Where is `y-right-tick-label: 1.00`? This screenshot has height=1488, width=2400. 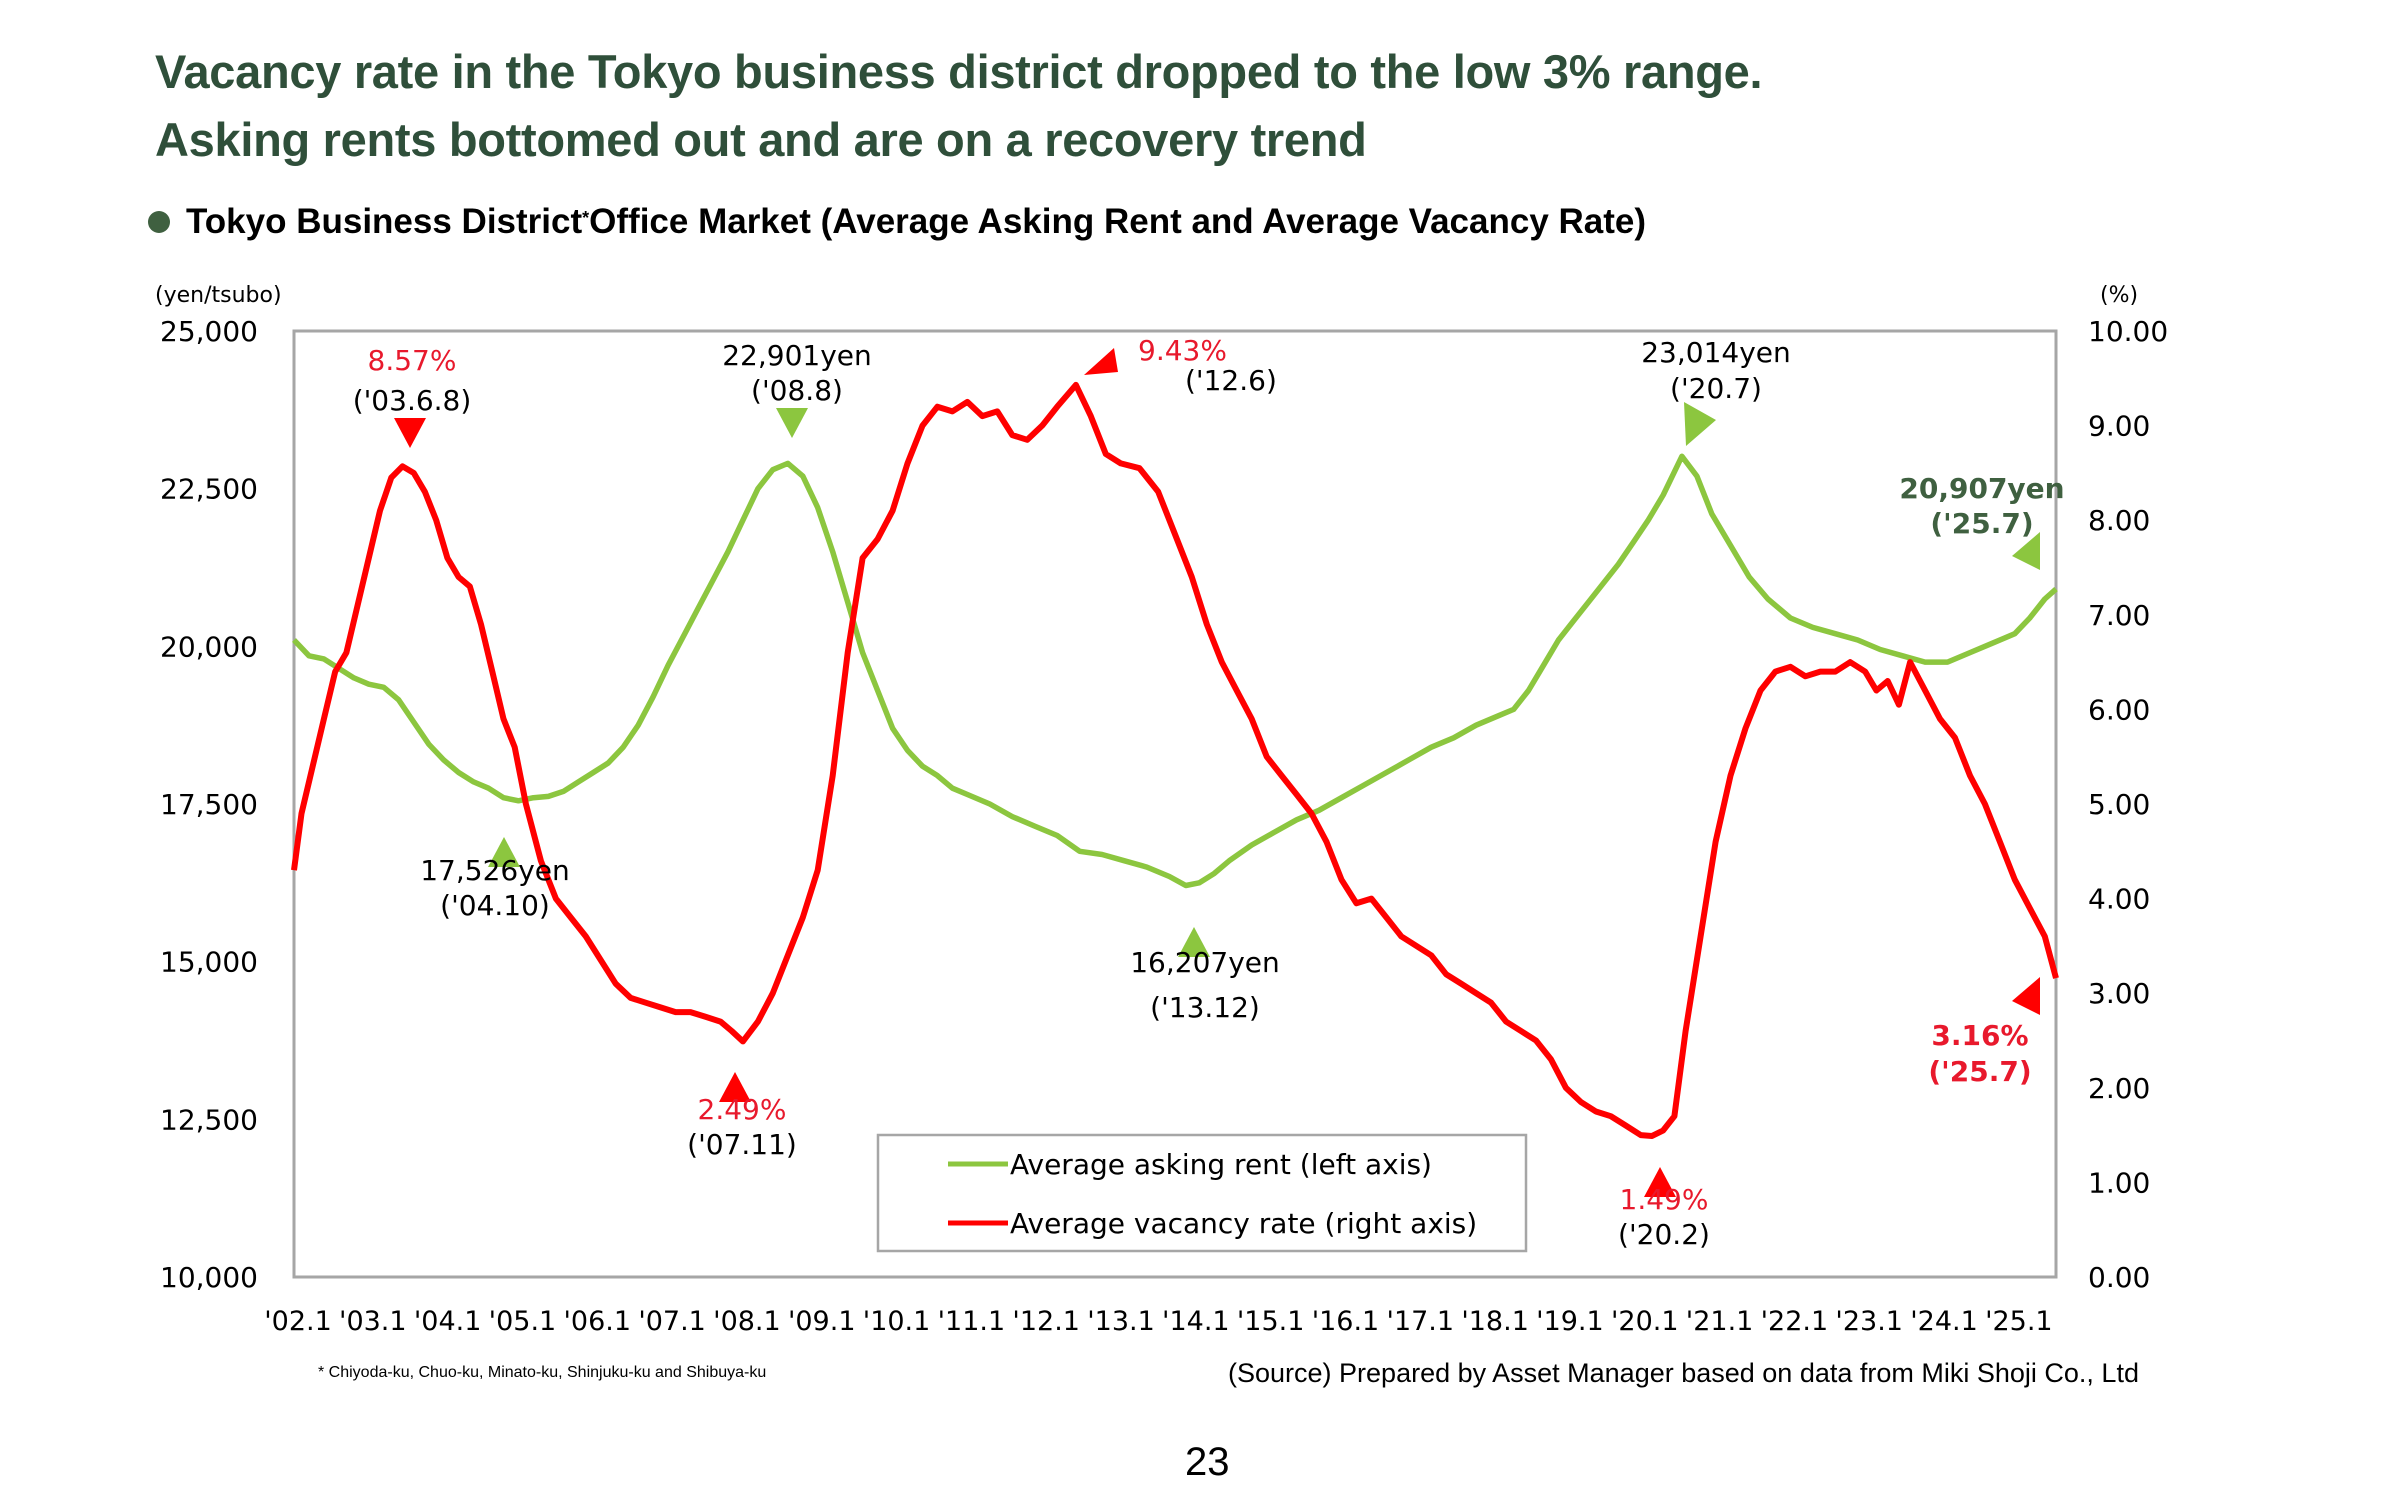
y-right-tick-label: 1.00 is located at coordinates (2119, 1182).